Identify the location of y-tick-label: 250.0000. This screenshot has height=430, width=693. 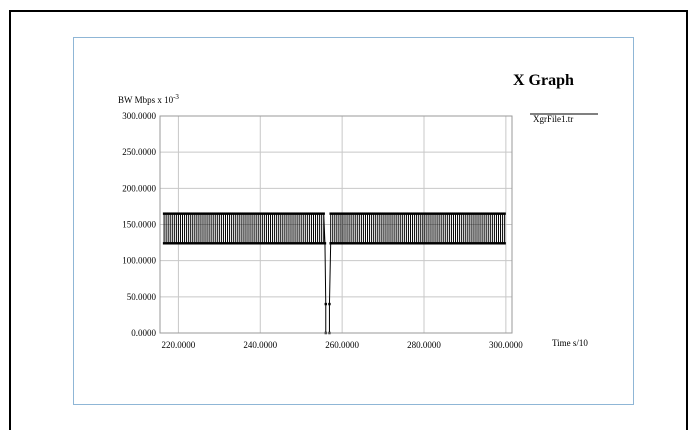
(139, 152).